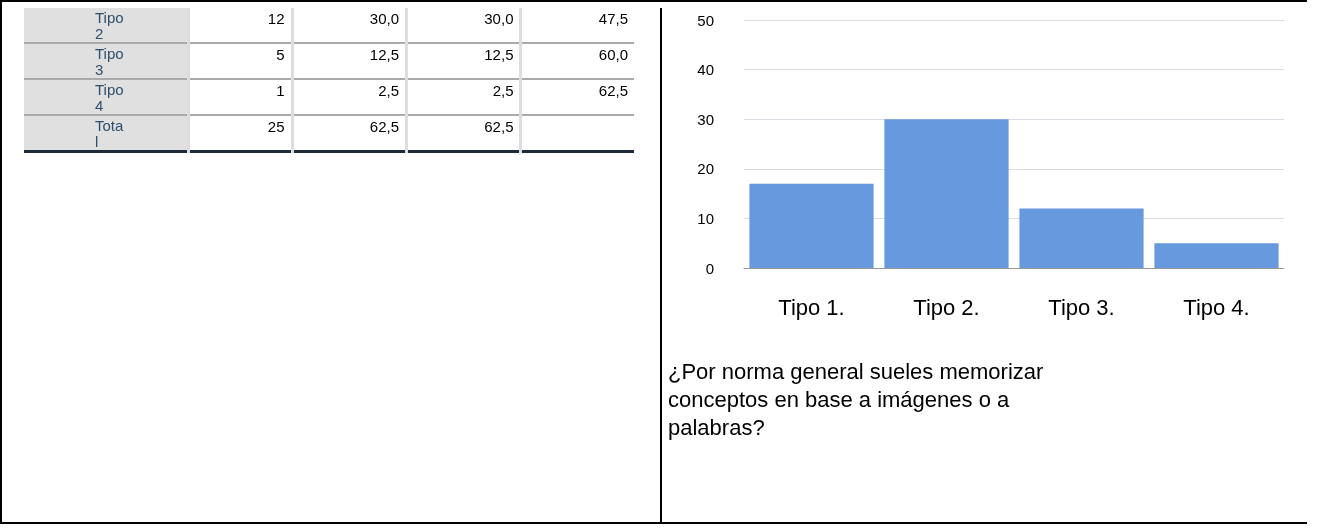  What do you see at coordinates (110, 97) in the screenshot?
I see `category-label: Tipo 4` at bounding box center [110, 97].